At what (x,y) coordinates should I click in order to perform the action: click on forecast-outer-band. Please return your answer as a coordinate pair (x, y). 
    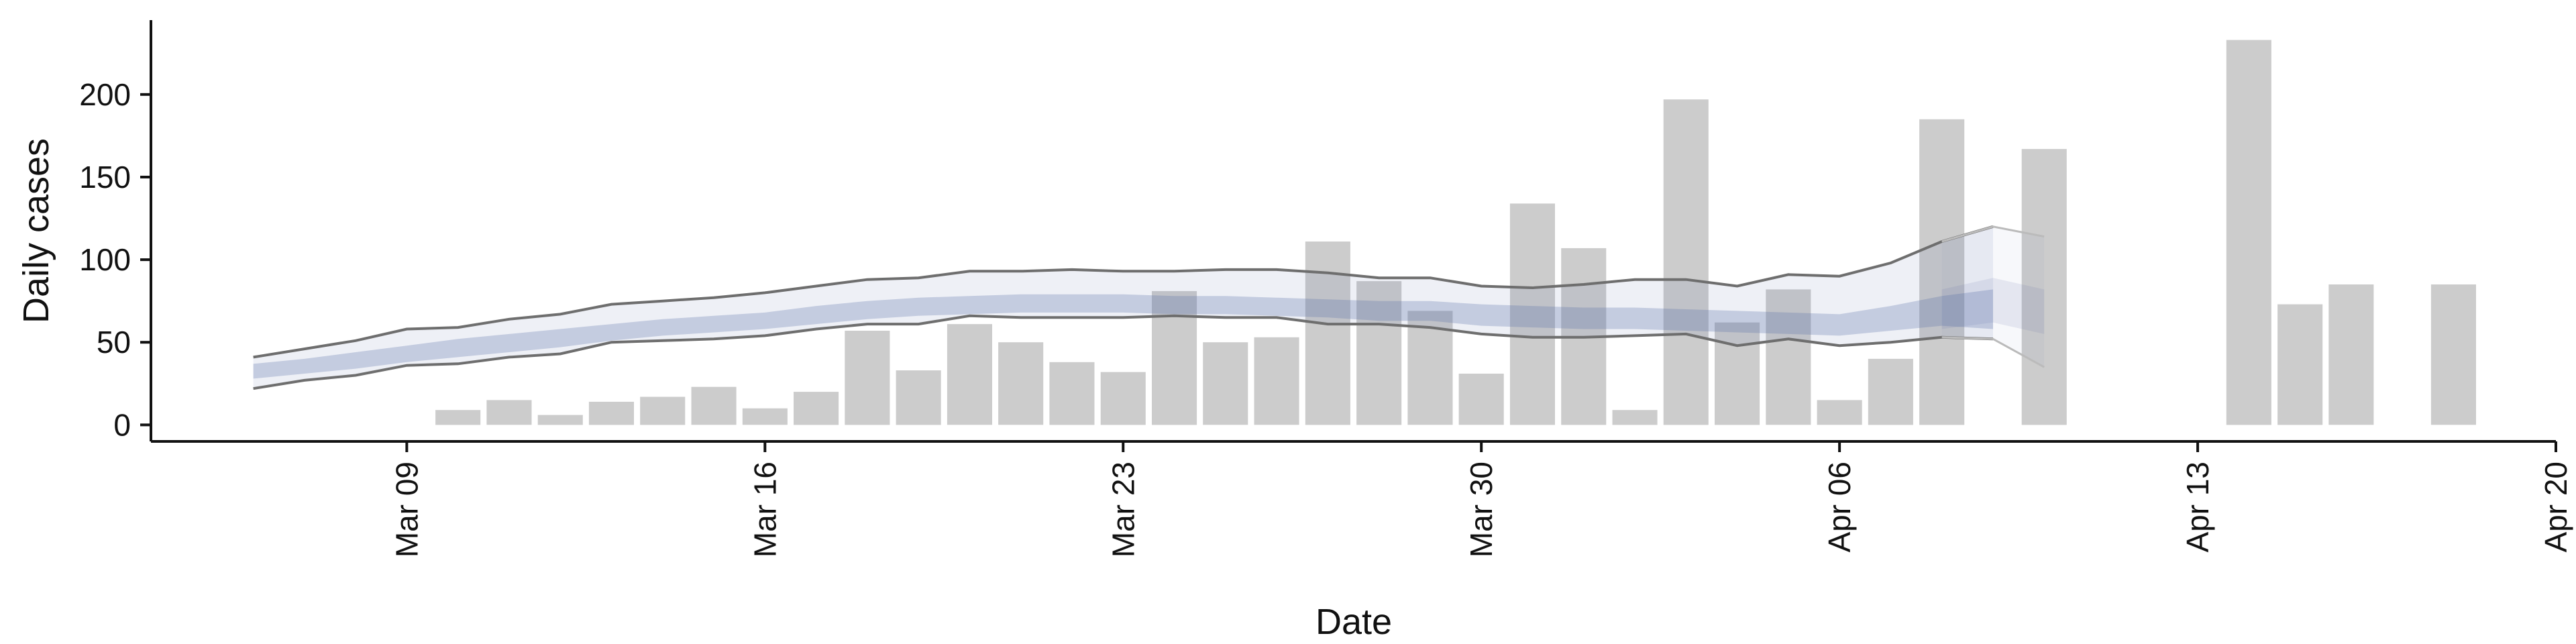
    Looking at the image, I should click on (1993, 297).